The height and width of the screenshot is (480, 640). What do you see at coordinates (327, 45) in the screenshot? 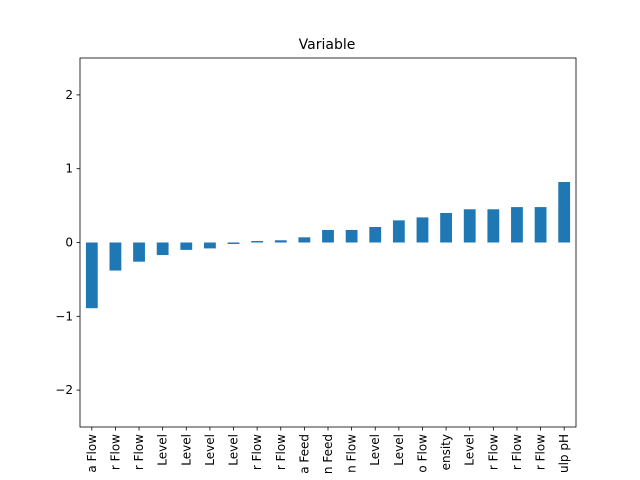
I see `chart-title: Variable` at bounding box center [327, 45].